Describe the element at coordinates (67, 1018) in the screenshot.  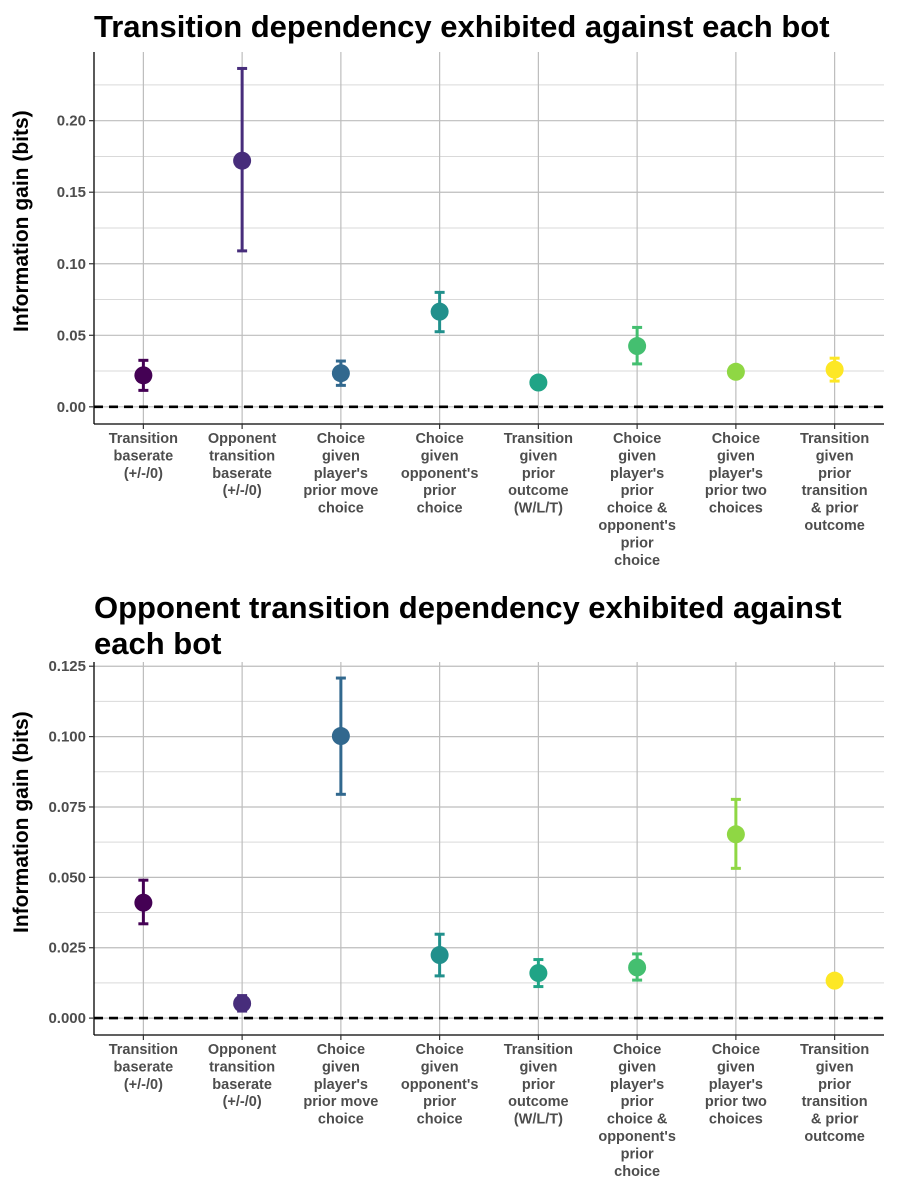
I see `y-tick-label: 0.000` at that location.